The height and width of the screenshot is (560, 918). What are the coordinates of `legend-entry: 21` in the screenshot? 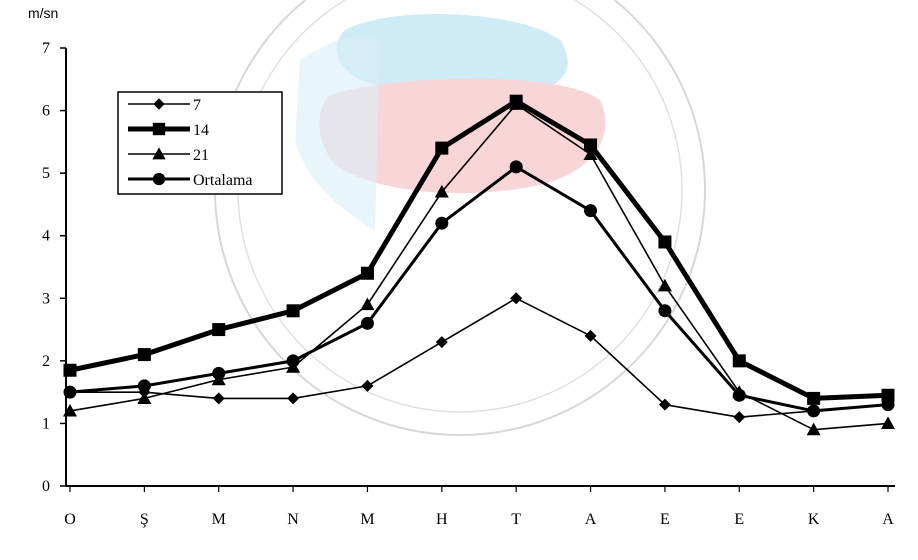 It's located at (168, 155).